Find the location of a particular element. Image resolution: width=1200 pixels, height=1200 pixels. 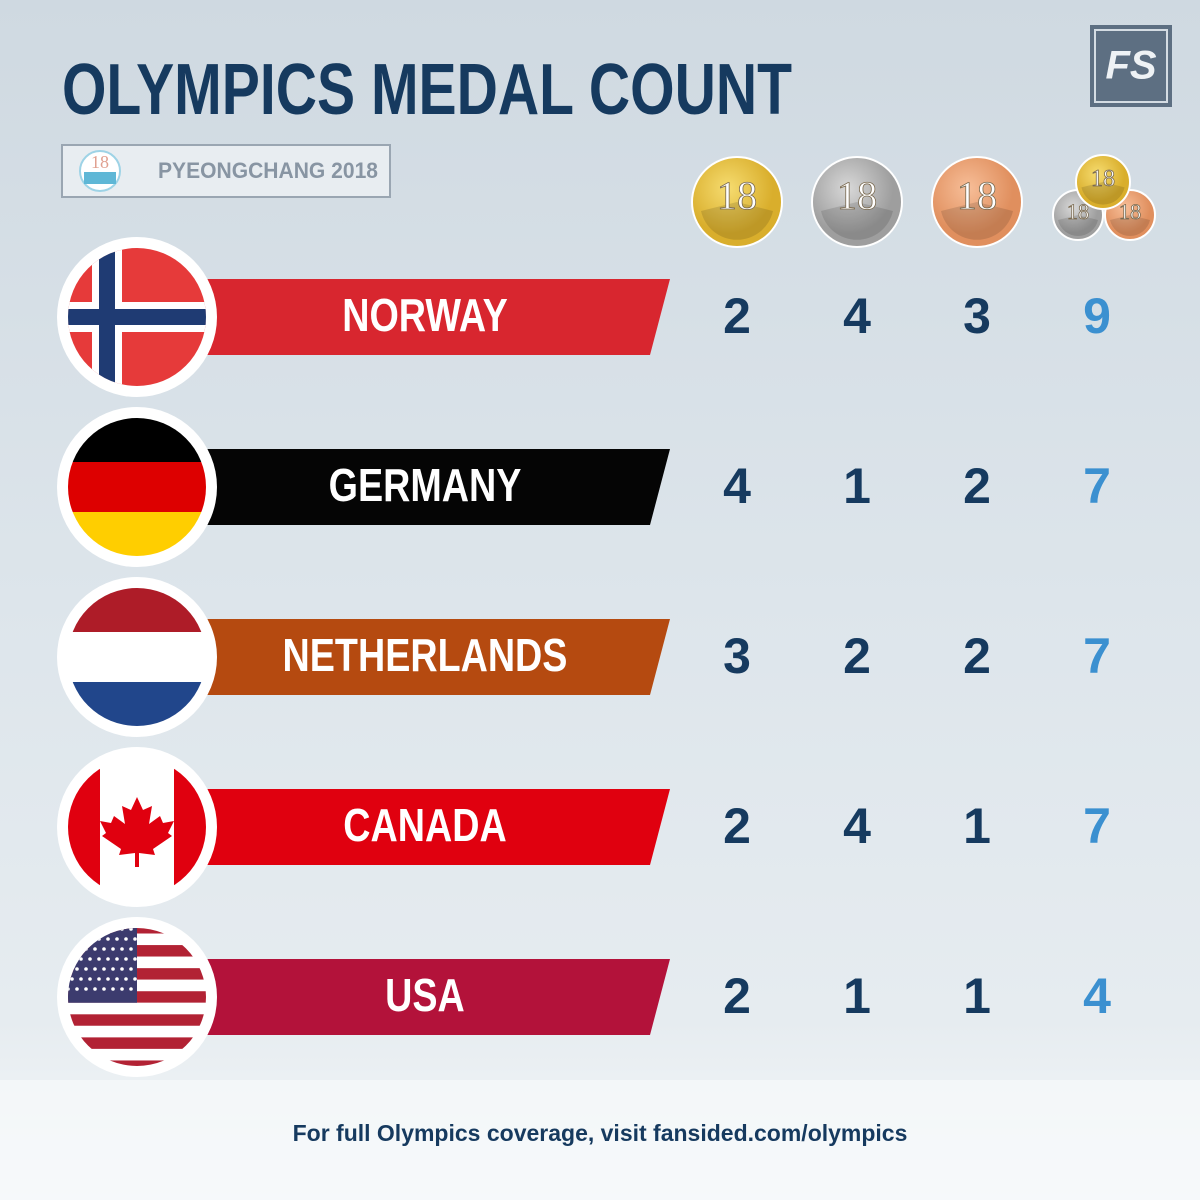

country-name: USA is located at coordinates (425, 995).